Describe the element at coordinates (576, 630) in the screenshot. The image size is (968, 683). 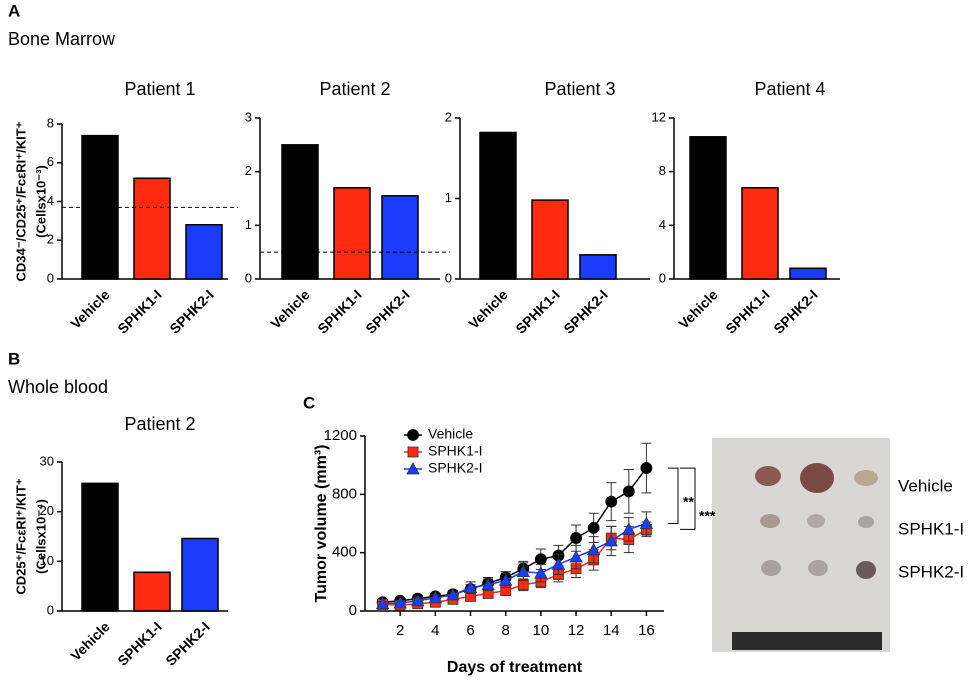
I see `x-tick-label: 12` at that location.